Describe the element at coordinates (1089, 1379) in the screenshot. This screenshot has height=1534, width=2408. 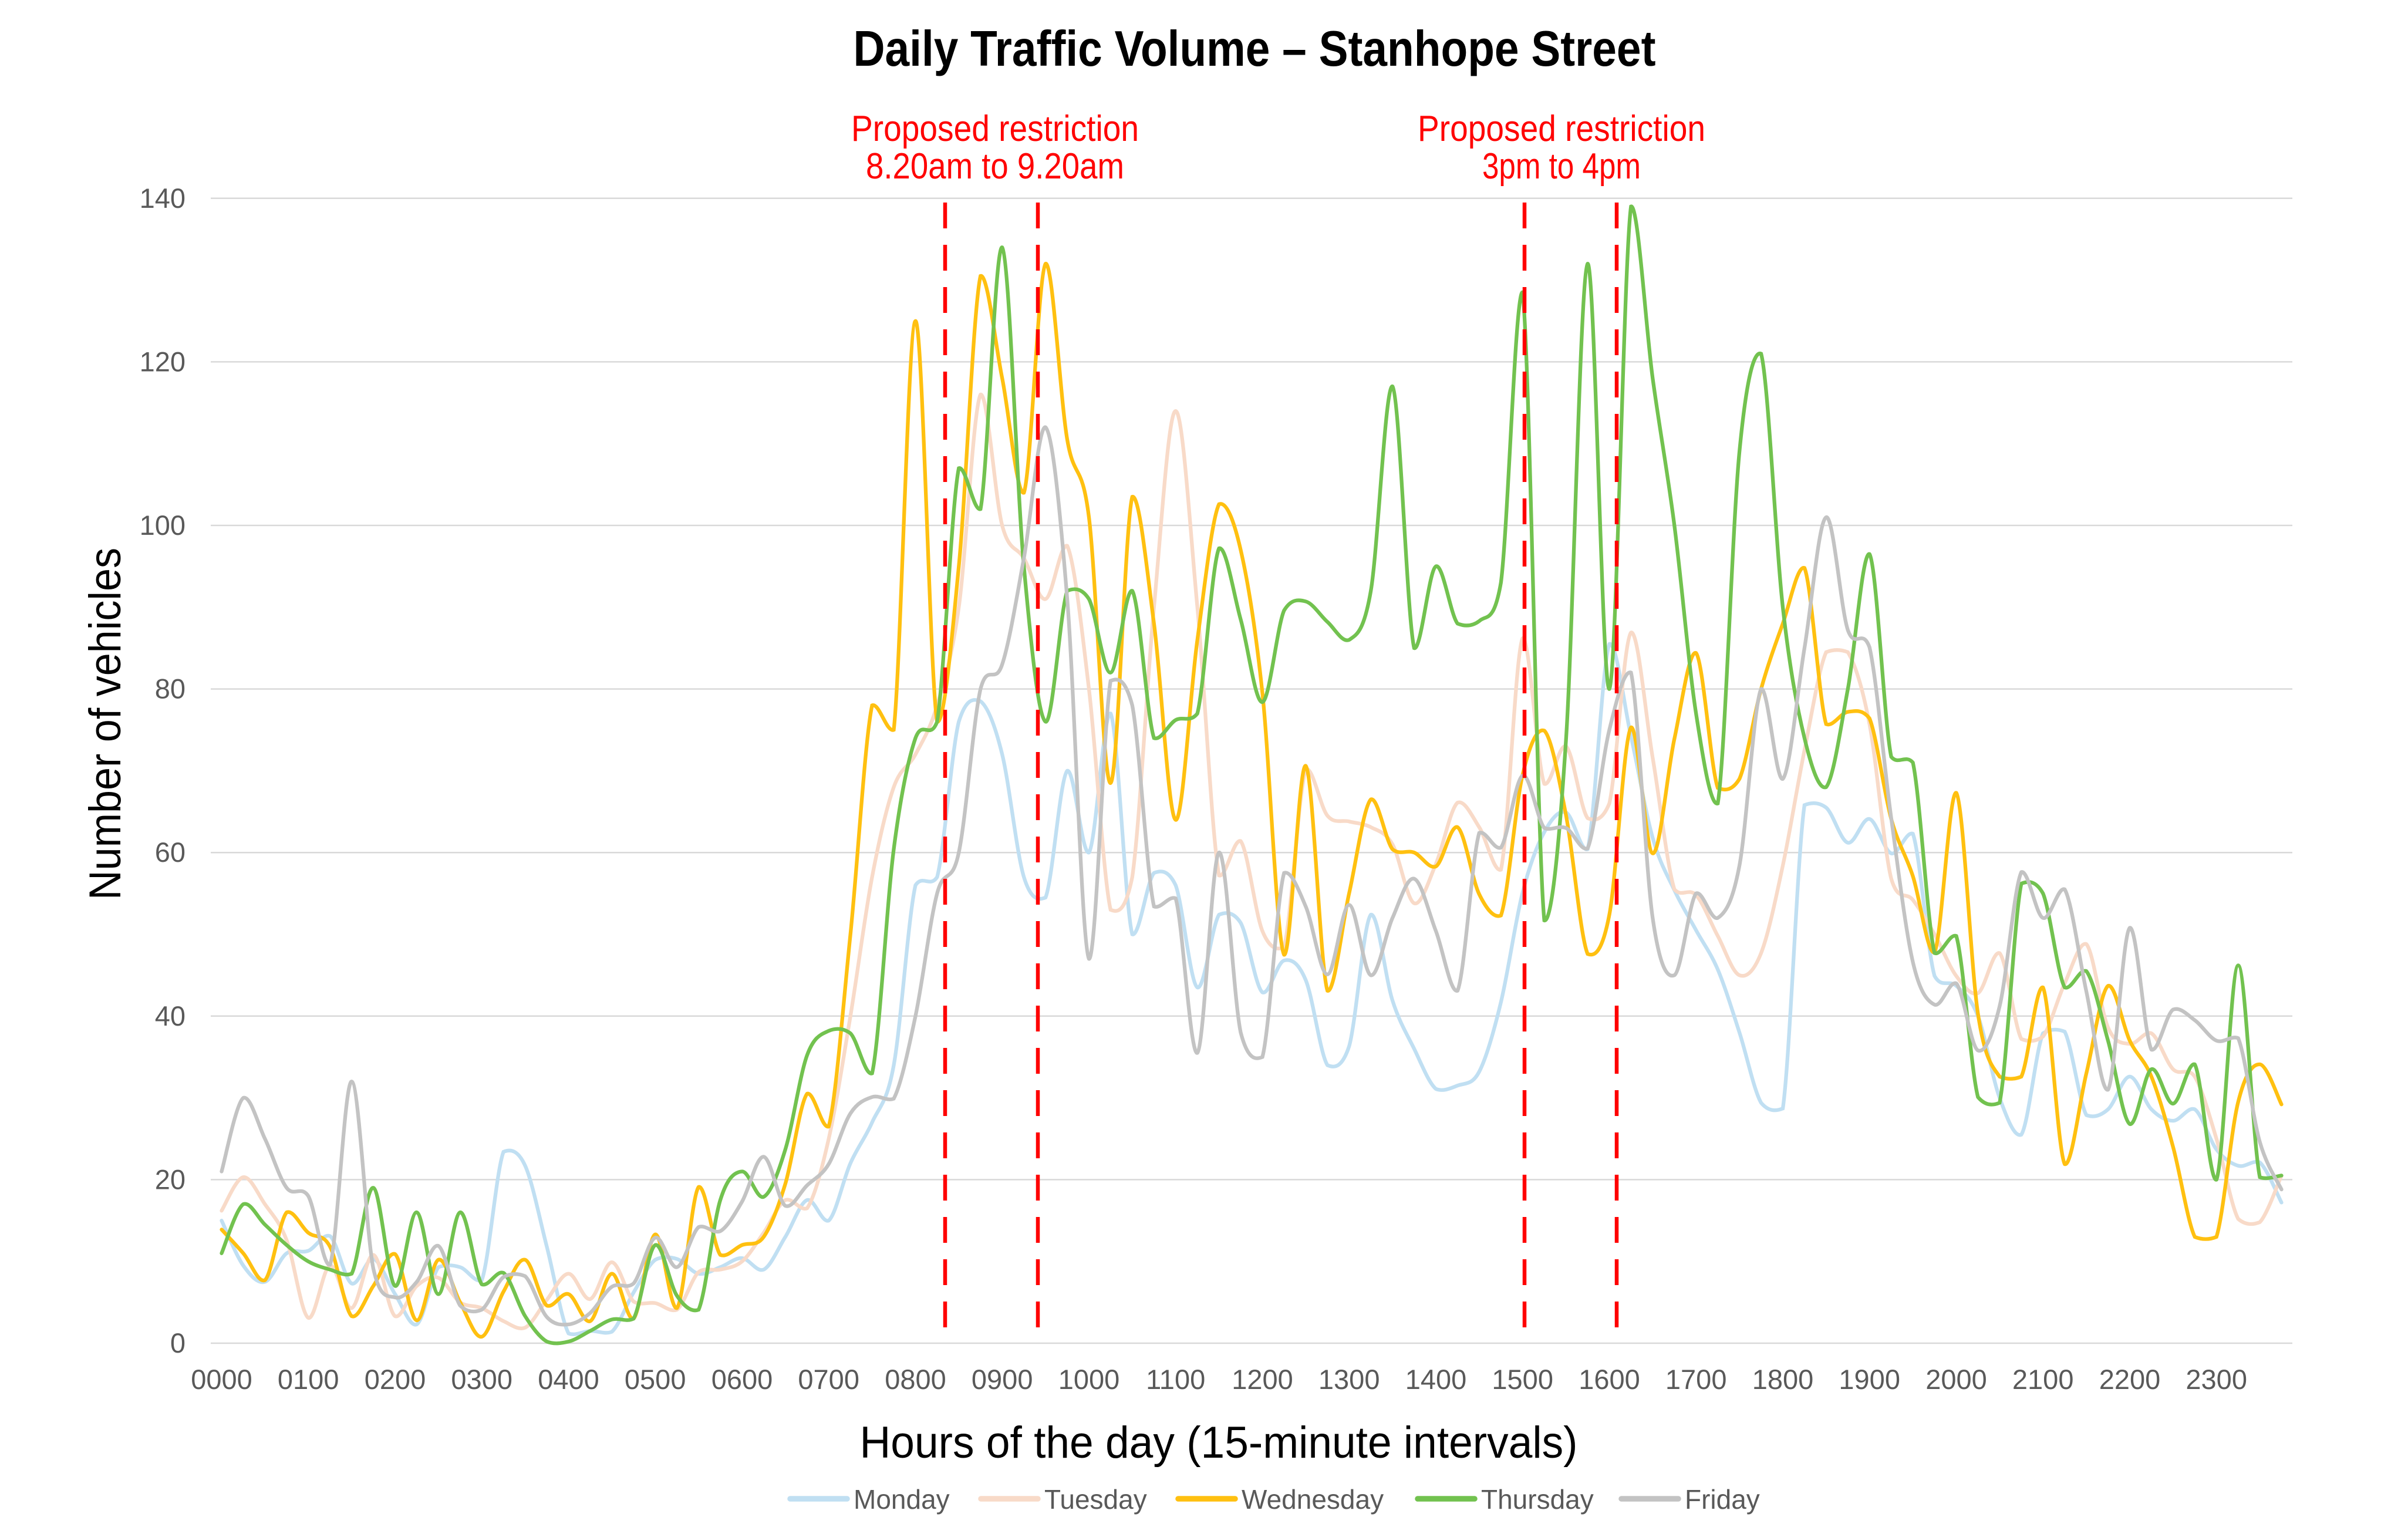
I see `svg-text: 1000` at that location.